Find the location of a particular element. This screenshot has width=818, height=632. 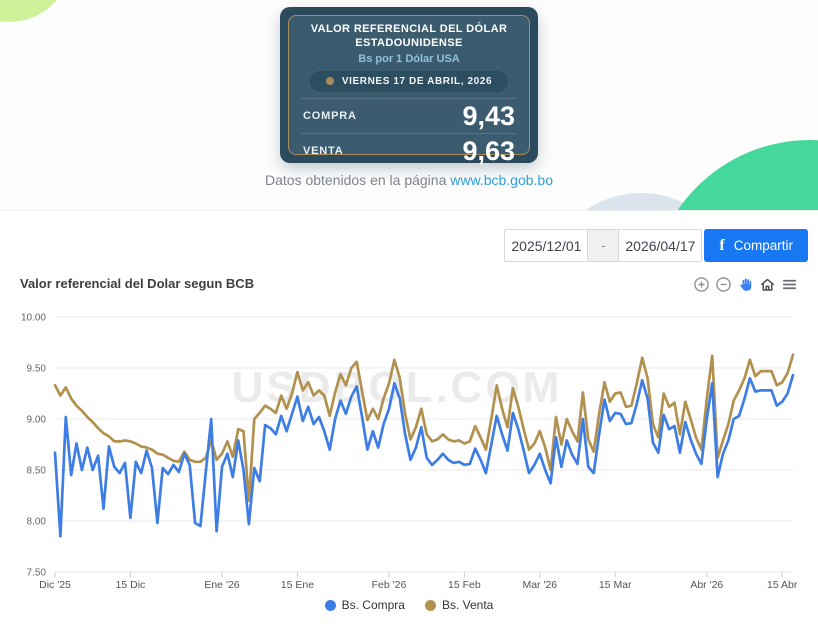

compra-row: COMPRA 9,43 is located at coordinates (409, 115).